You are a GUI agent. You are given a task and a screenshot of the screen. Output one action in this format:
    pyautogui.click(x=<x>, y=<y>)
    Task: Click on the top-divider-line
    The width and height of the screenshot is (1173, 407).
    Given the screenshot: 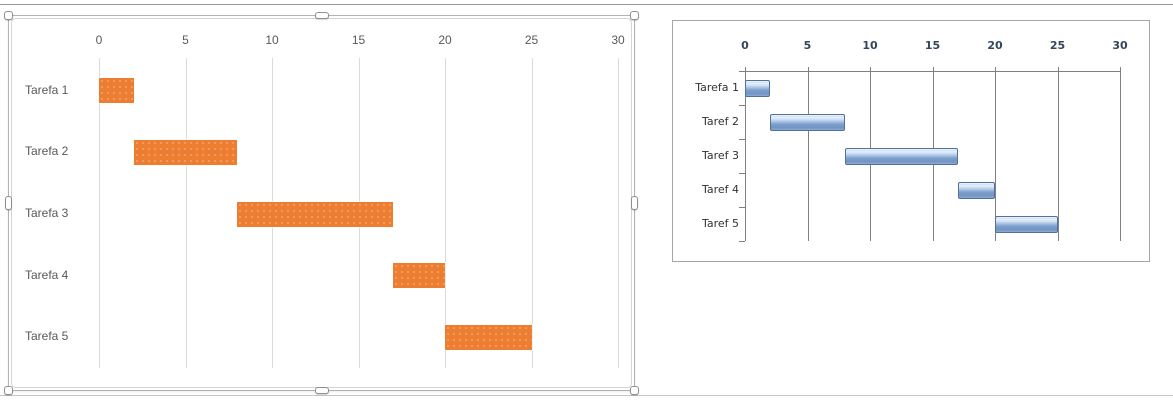 What is the action you would take?
    pyautogui.click(x=586, y=4)
    